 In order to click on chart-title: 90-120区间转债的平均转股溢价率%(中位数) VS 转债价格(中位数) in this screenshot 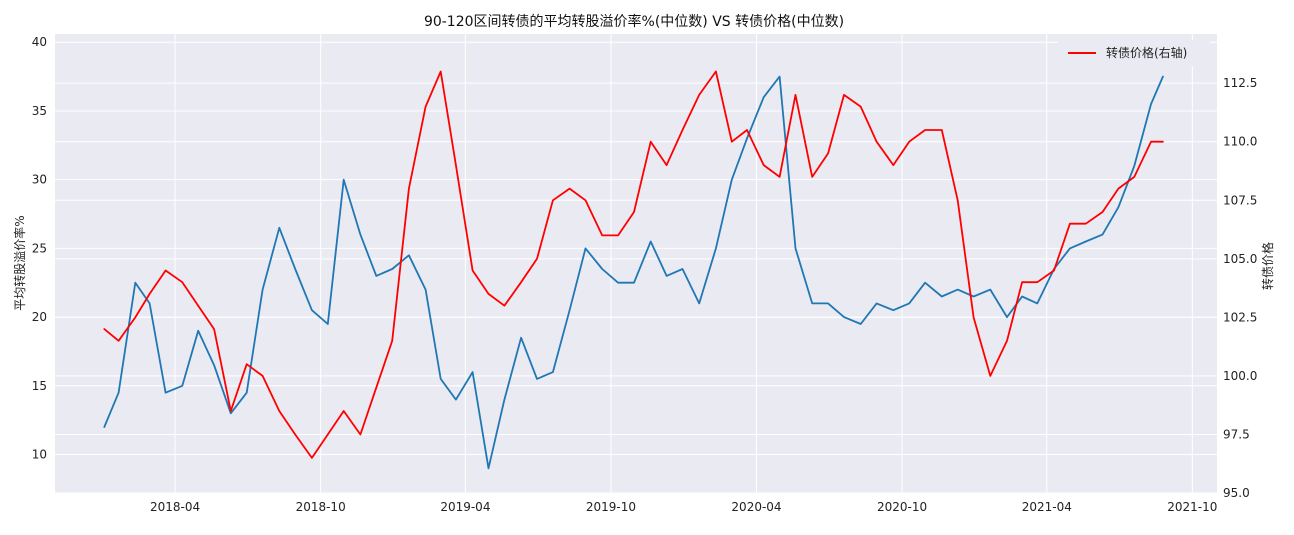, I will do `click(634, 21)`.